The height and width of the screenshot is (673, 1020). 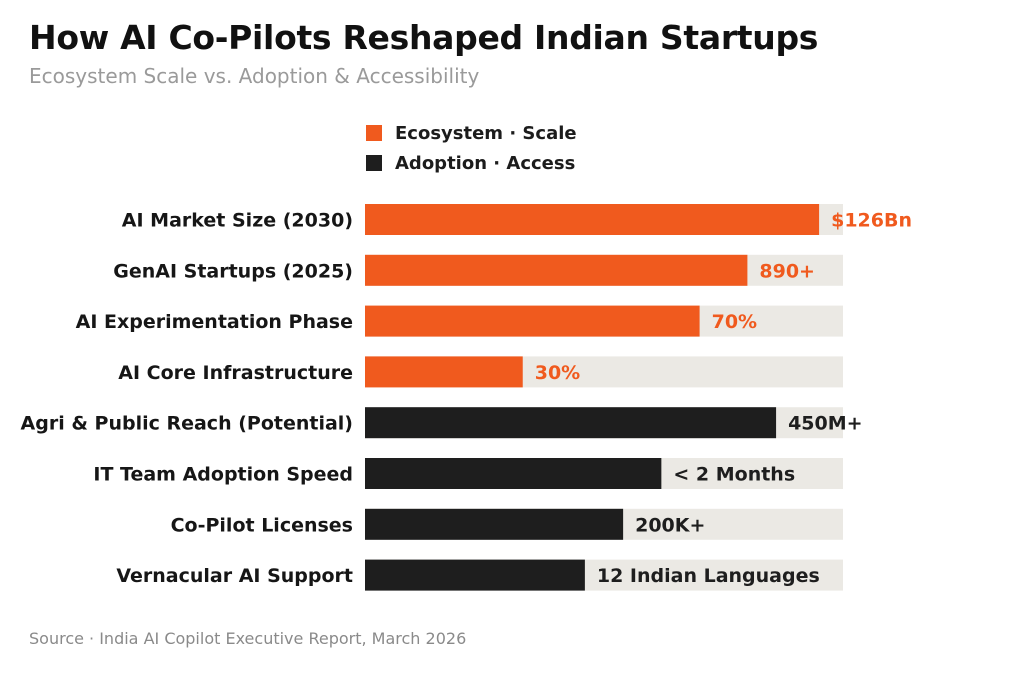 I want to click on bar-ai-market-size-2030, so click(x=592, y=219).